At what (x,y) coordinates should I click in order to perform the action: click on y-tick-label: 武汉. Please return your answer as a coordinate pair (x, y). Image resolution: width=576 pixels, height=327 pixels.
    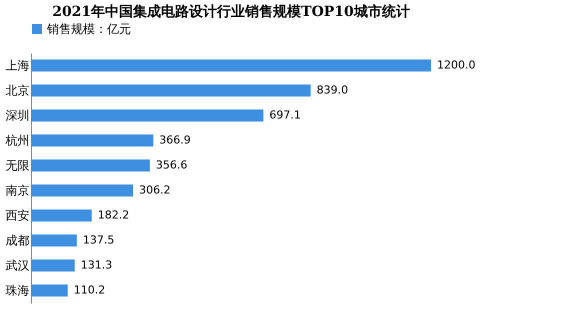
    Looking at the image, I should click on (18, 265).